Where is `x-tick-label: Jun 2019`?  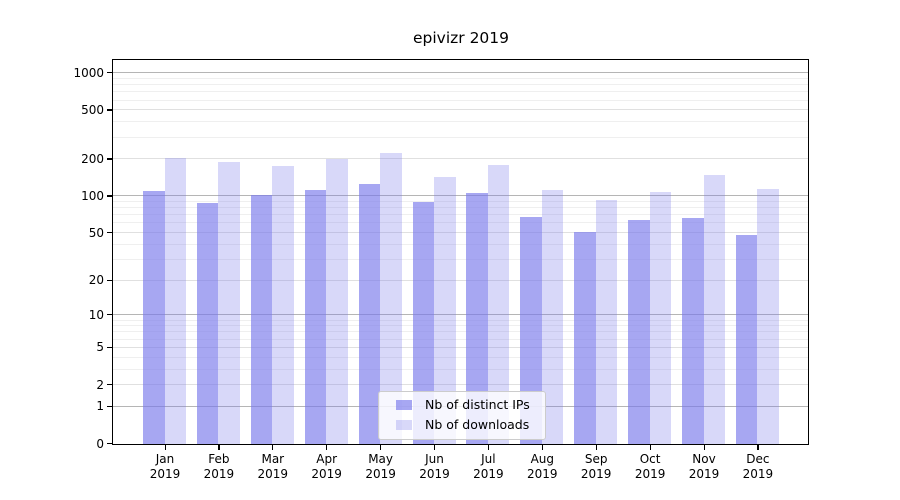
x-tick-label: Jun 2019 is located at coordinates (434, 466).